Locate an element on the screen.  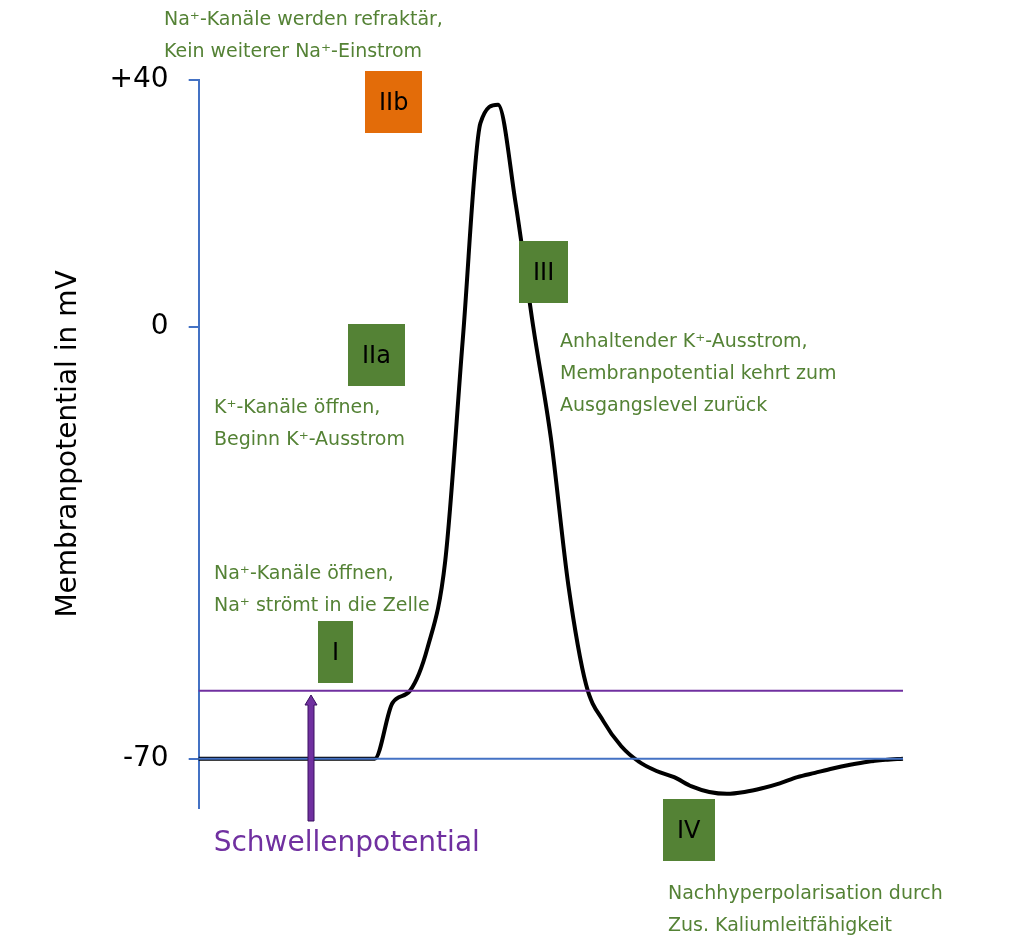
y-axis-title: Membranpotential in mV is located at coordinates (67, 444).